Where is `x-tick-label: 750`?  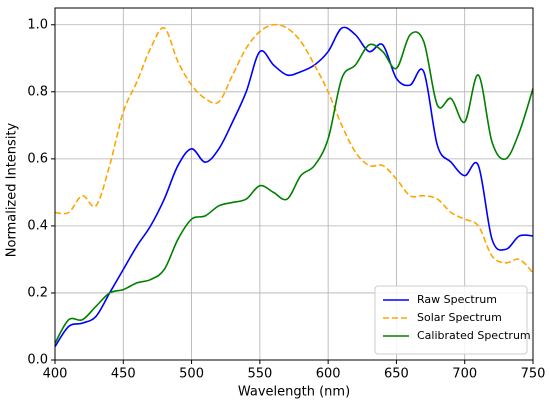
x-tick-label: 750 is located at coordinates (533, 374).